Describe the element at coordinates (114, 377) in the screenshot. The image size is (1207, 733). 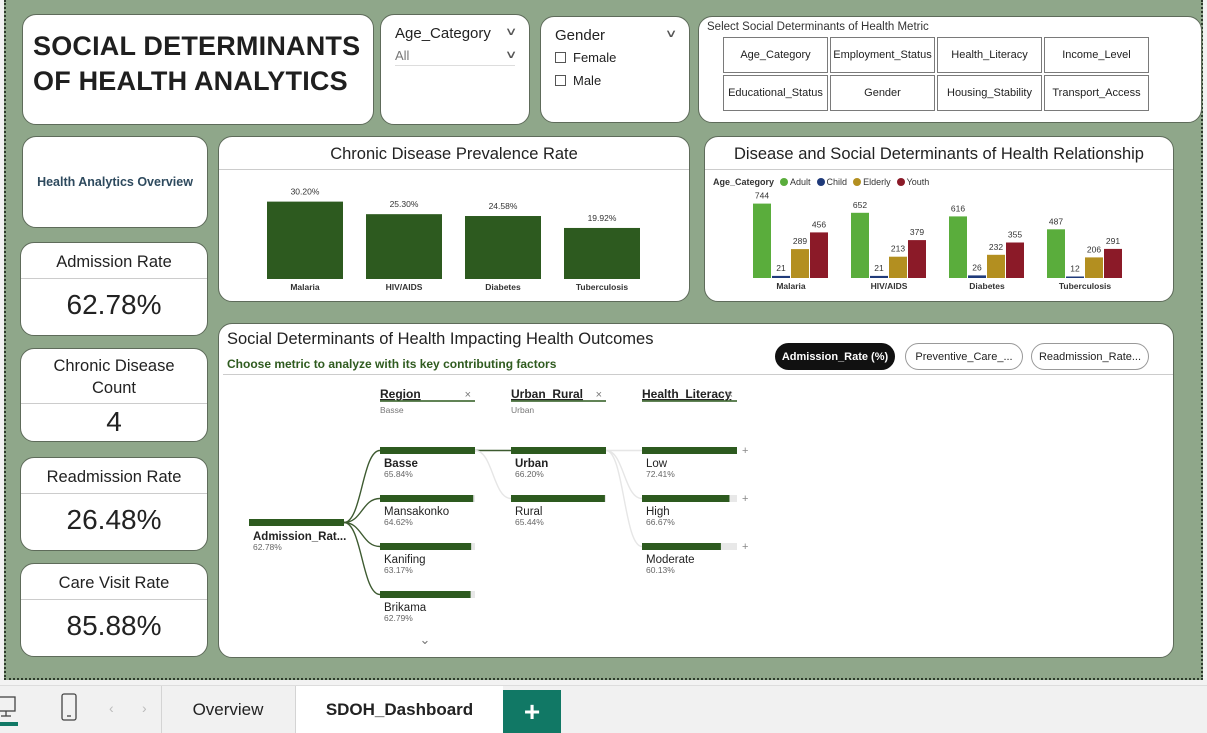
I see `kpi-label: Chronic Disease Count` at that location.